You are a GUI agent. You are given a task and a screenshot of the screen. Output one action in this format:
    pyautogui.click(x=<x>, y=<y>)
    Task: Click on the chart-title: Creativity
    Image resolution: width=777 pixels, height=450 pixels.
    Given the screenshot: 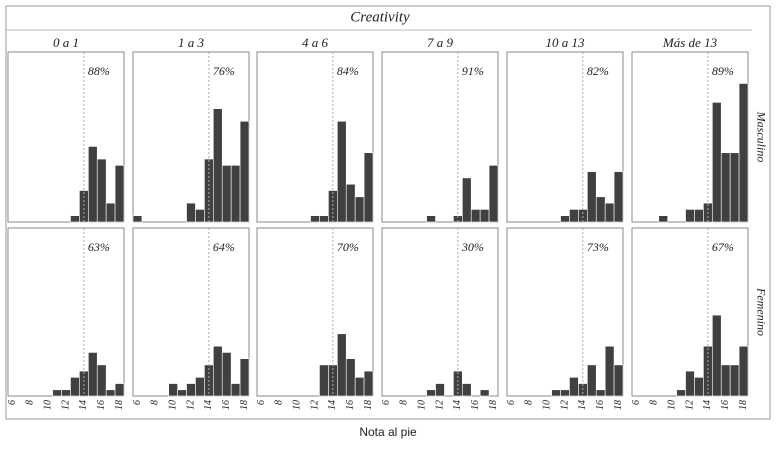 What is the action you would take?
    pyautogui.click(x=380, y=17)
    